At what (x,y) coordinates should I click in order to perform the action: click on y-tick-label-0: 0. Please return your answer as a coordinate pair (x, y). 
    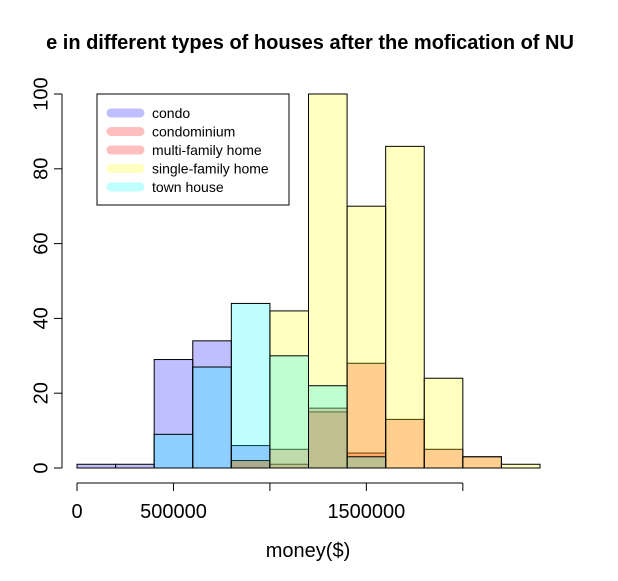
    Looking at the image, I should click on (41, 467).